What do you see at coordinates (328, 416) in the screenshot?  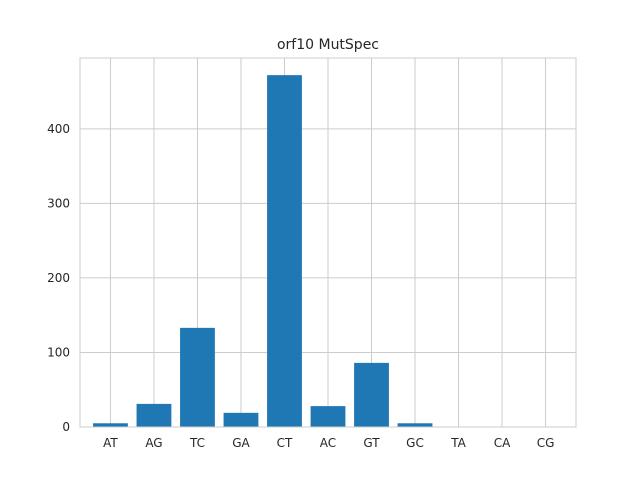 I see `bar-ac` at bounding box center [328, 416].